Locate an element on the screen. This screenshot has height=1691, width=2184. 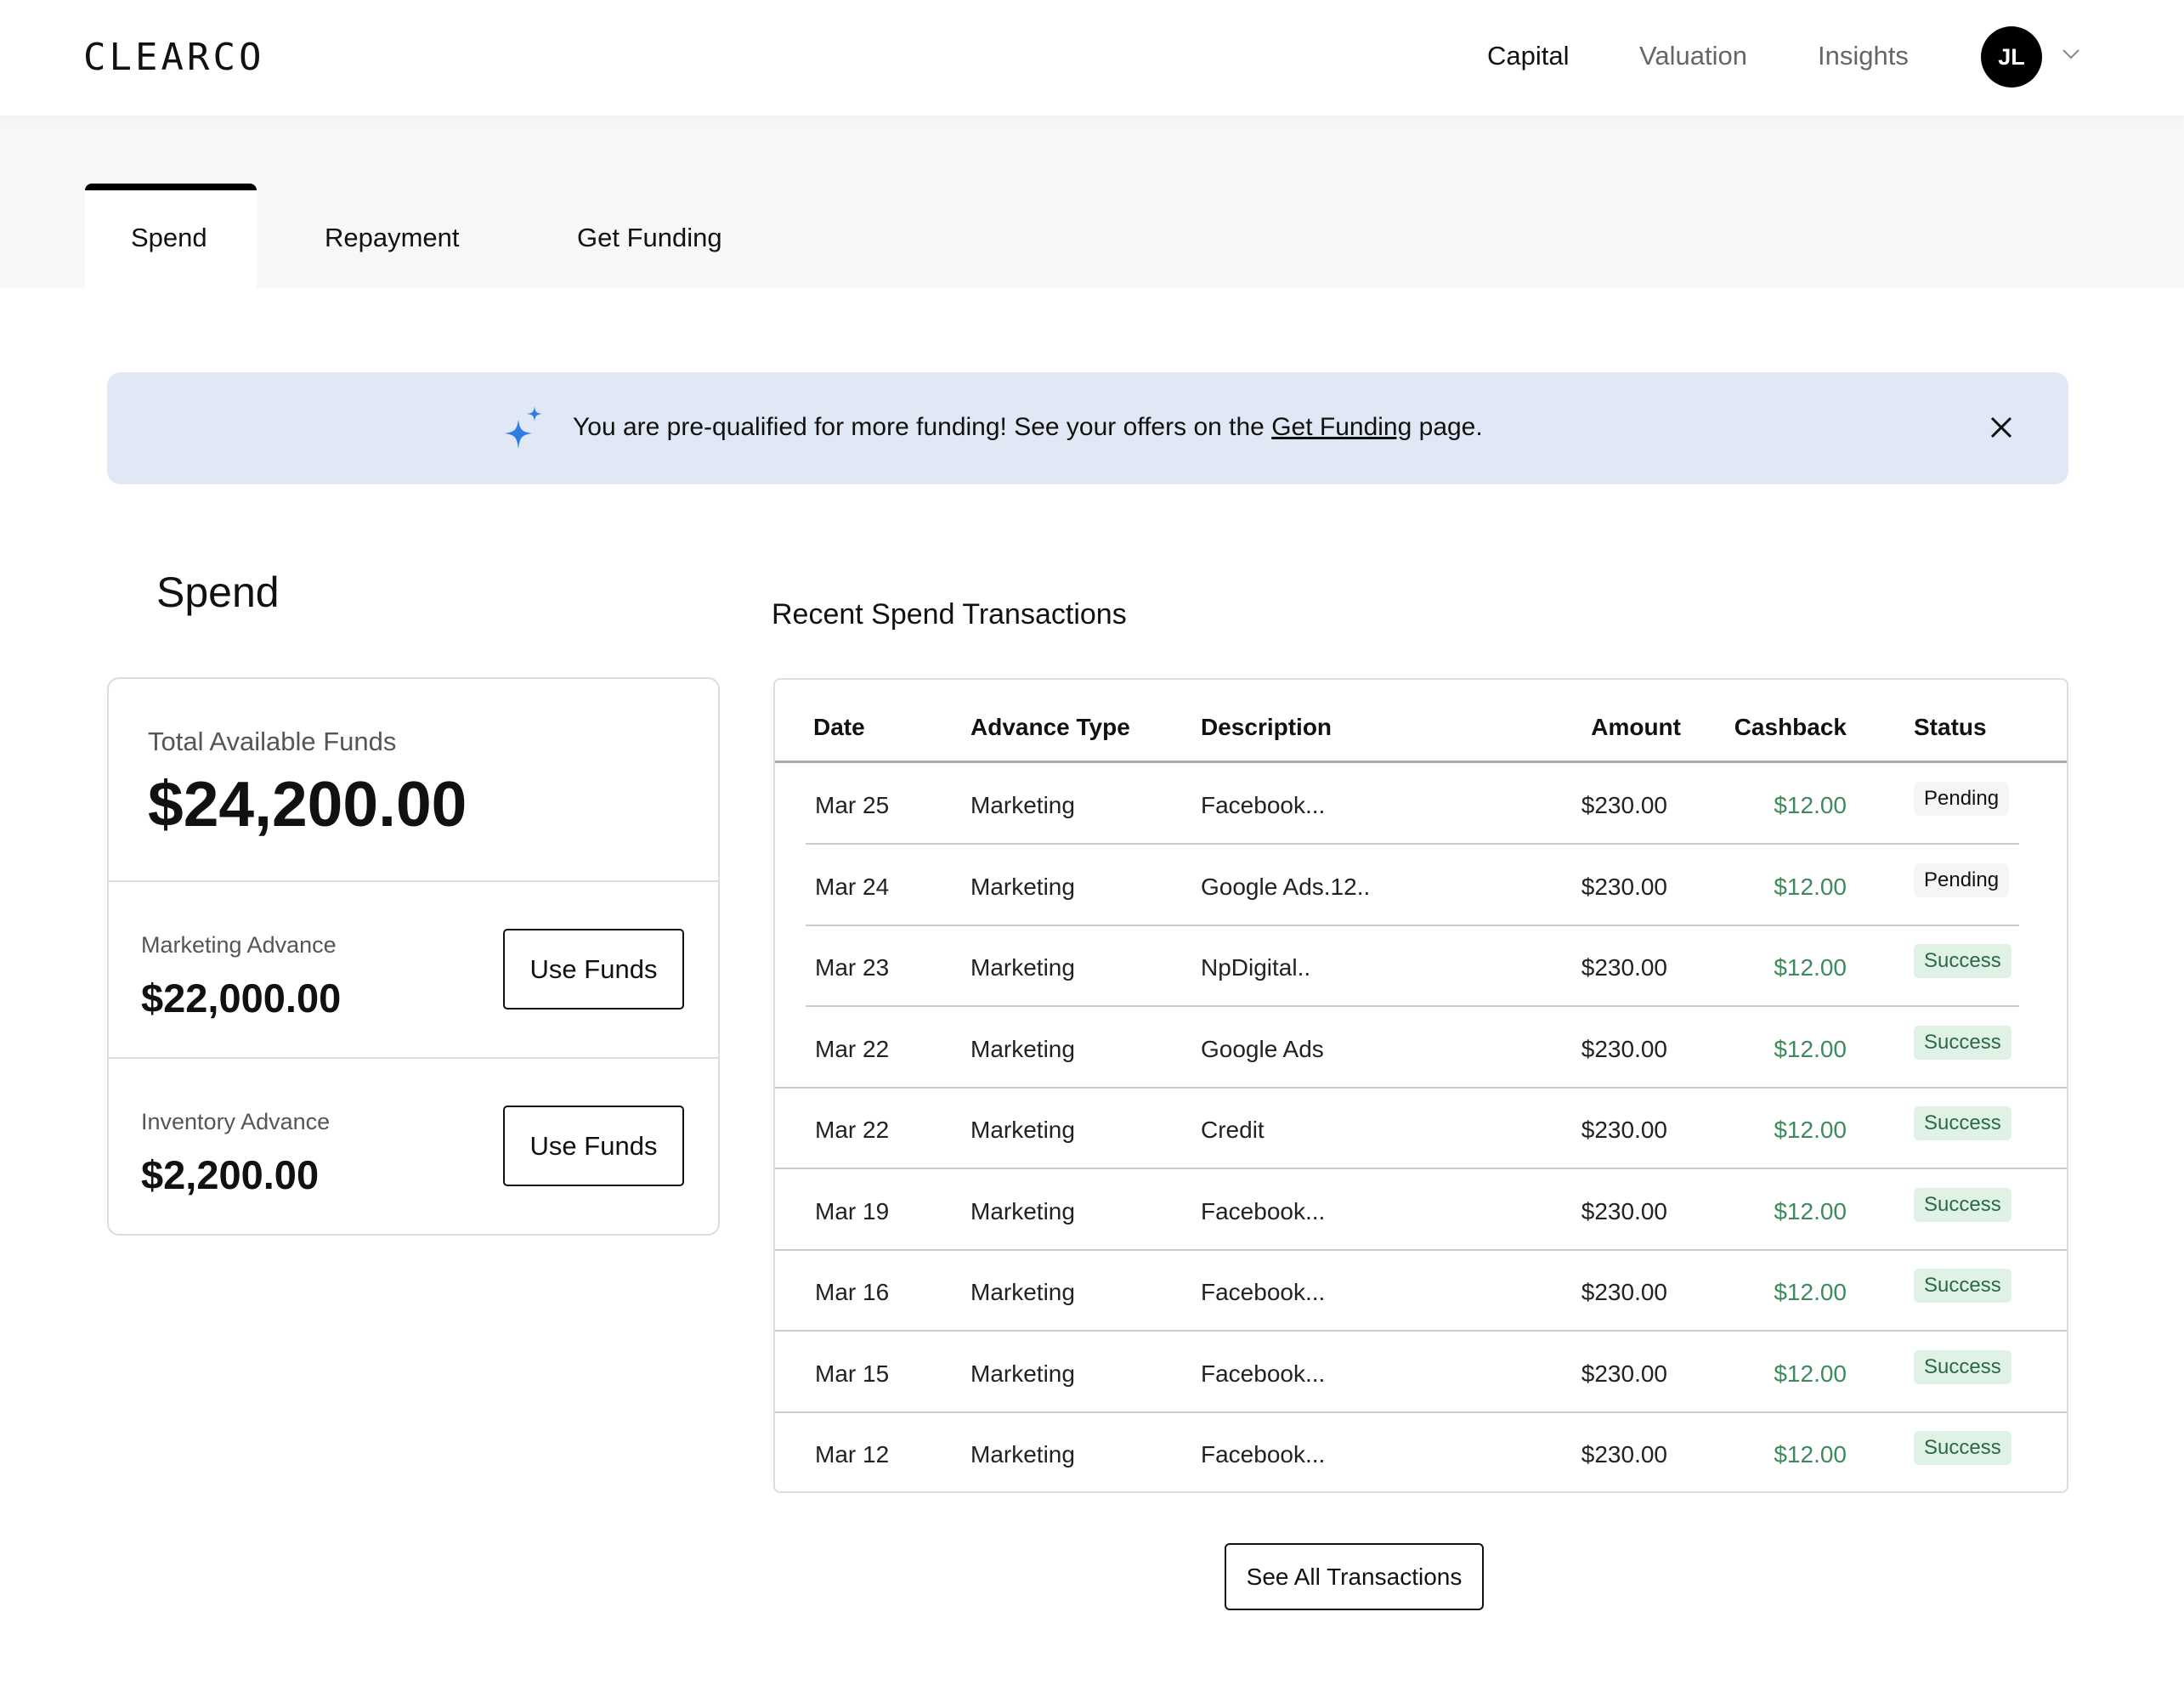
nav-capital: Capital is located at coordinates (1528, 56).